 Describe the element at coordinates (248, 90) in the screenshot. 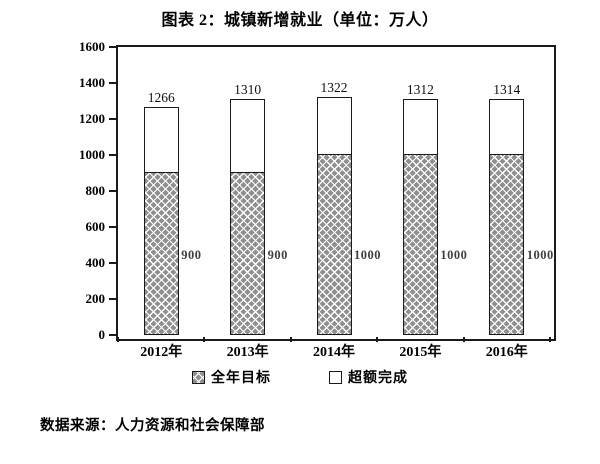

I see `bar-total-label: 1310` at that location.